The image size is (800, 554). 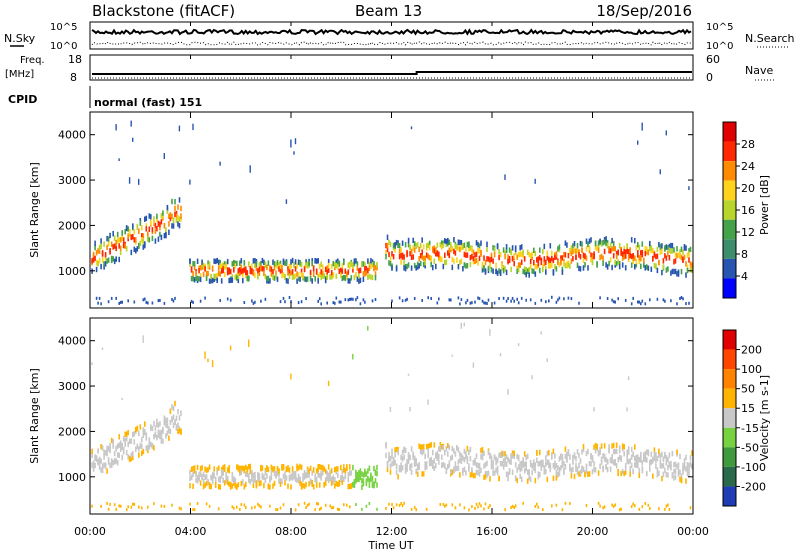 I want to click on nave-tick-bottom: 0, so click(x=709, y=77).